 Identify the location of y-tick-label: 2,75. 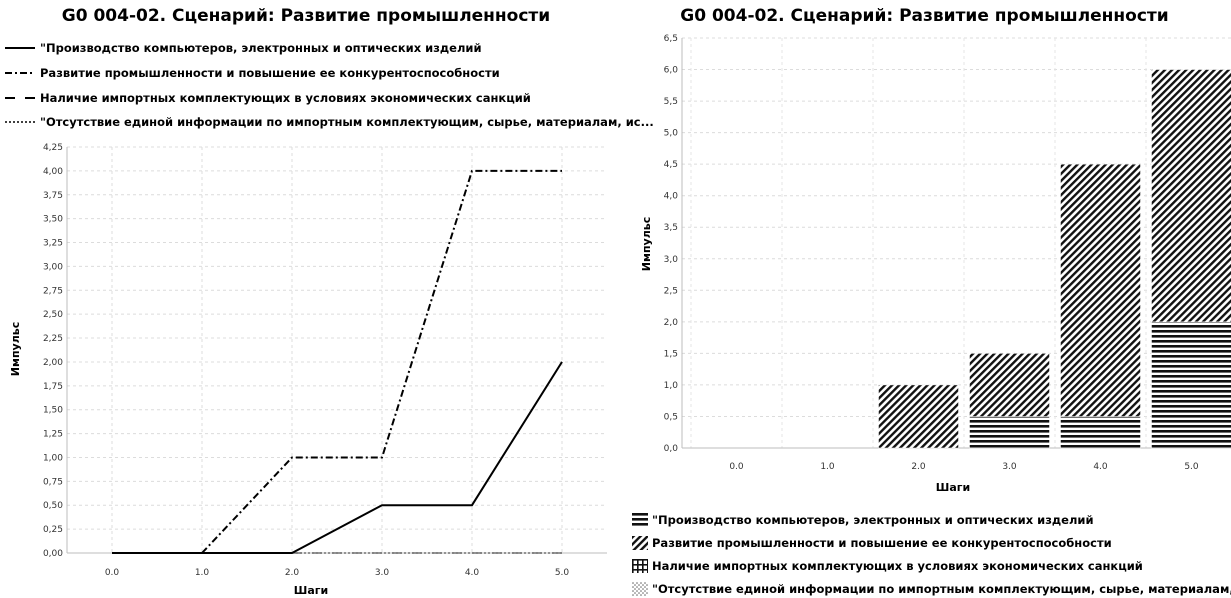
(53, 291).